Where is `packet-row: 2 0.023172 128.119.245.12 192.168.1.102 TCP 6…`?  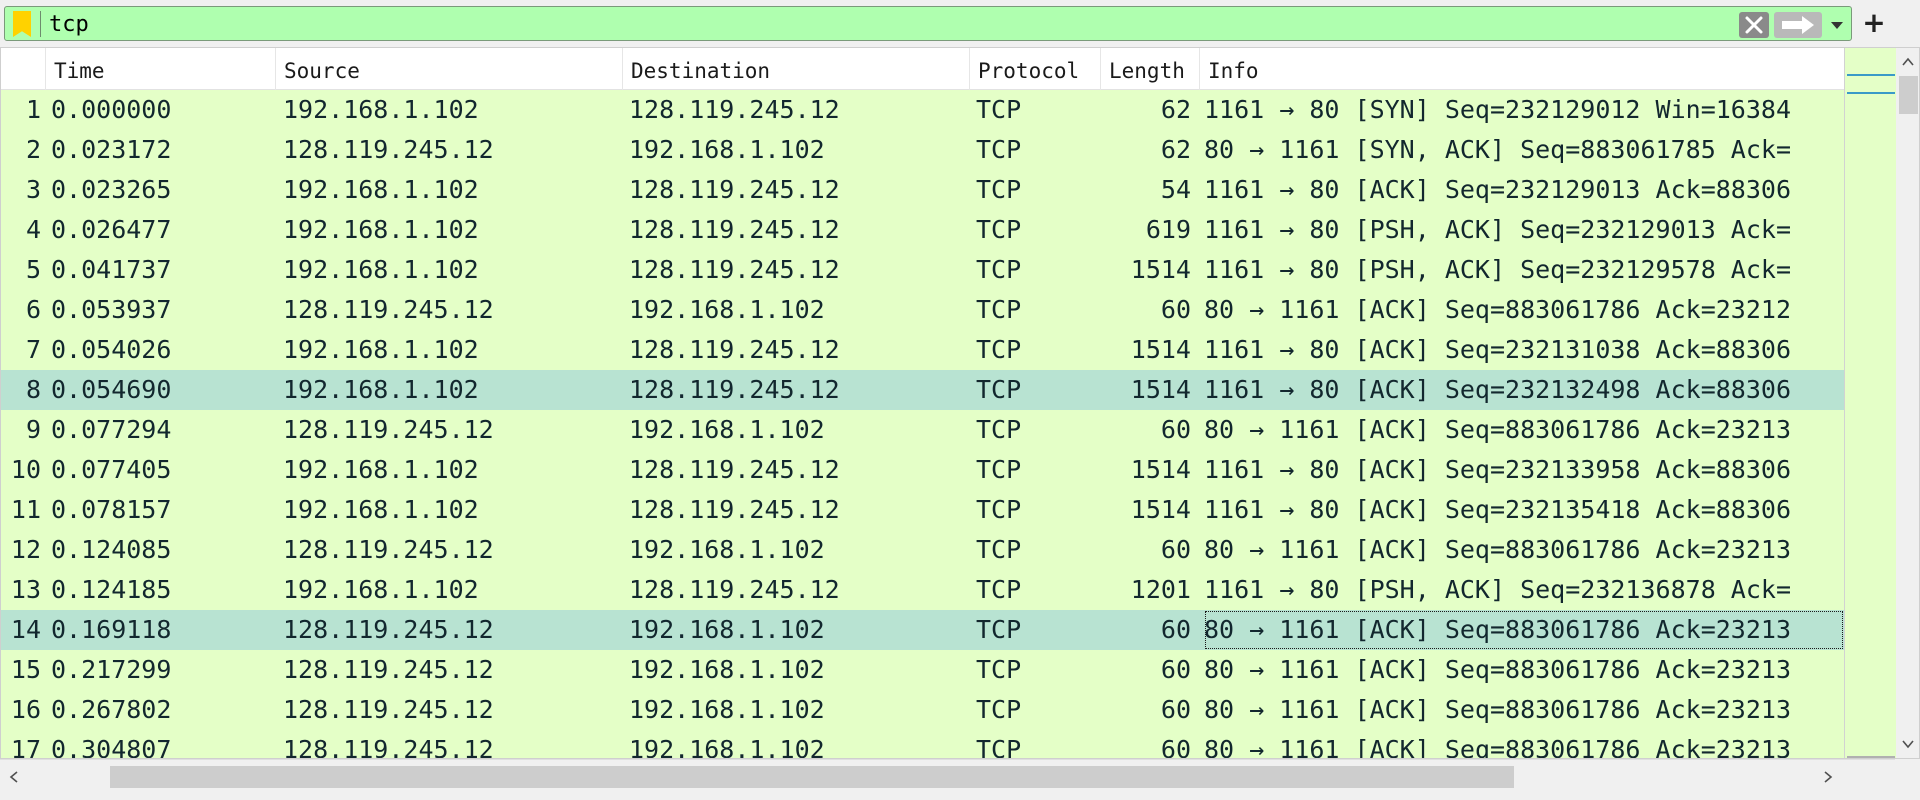
packet-row: 2 0.023172 128.119.245.12 192.168.1.102 TCP 6… is located at coordinates (922, 150).